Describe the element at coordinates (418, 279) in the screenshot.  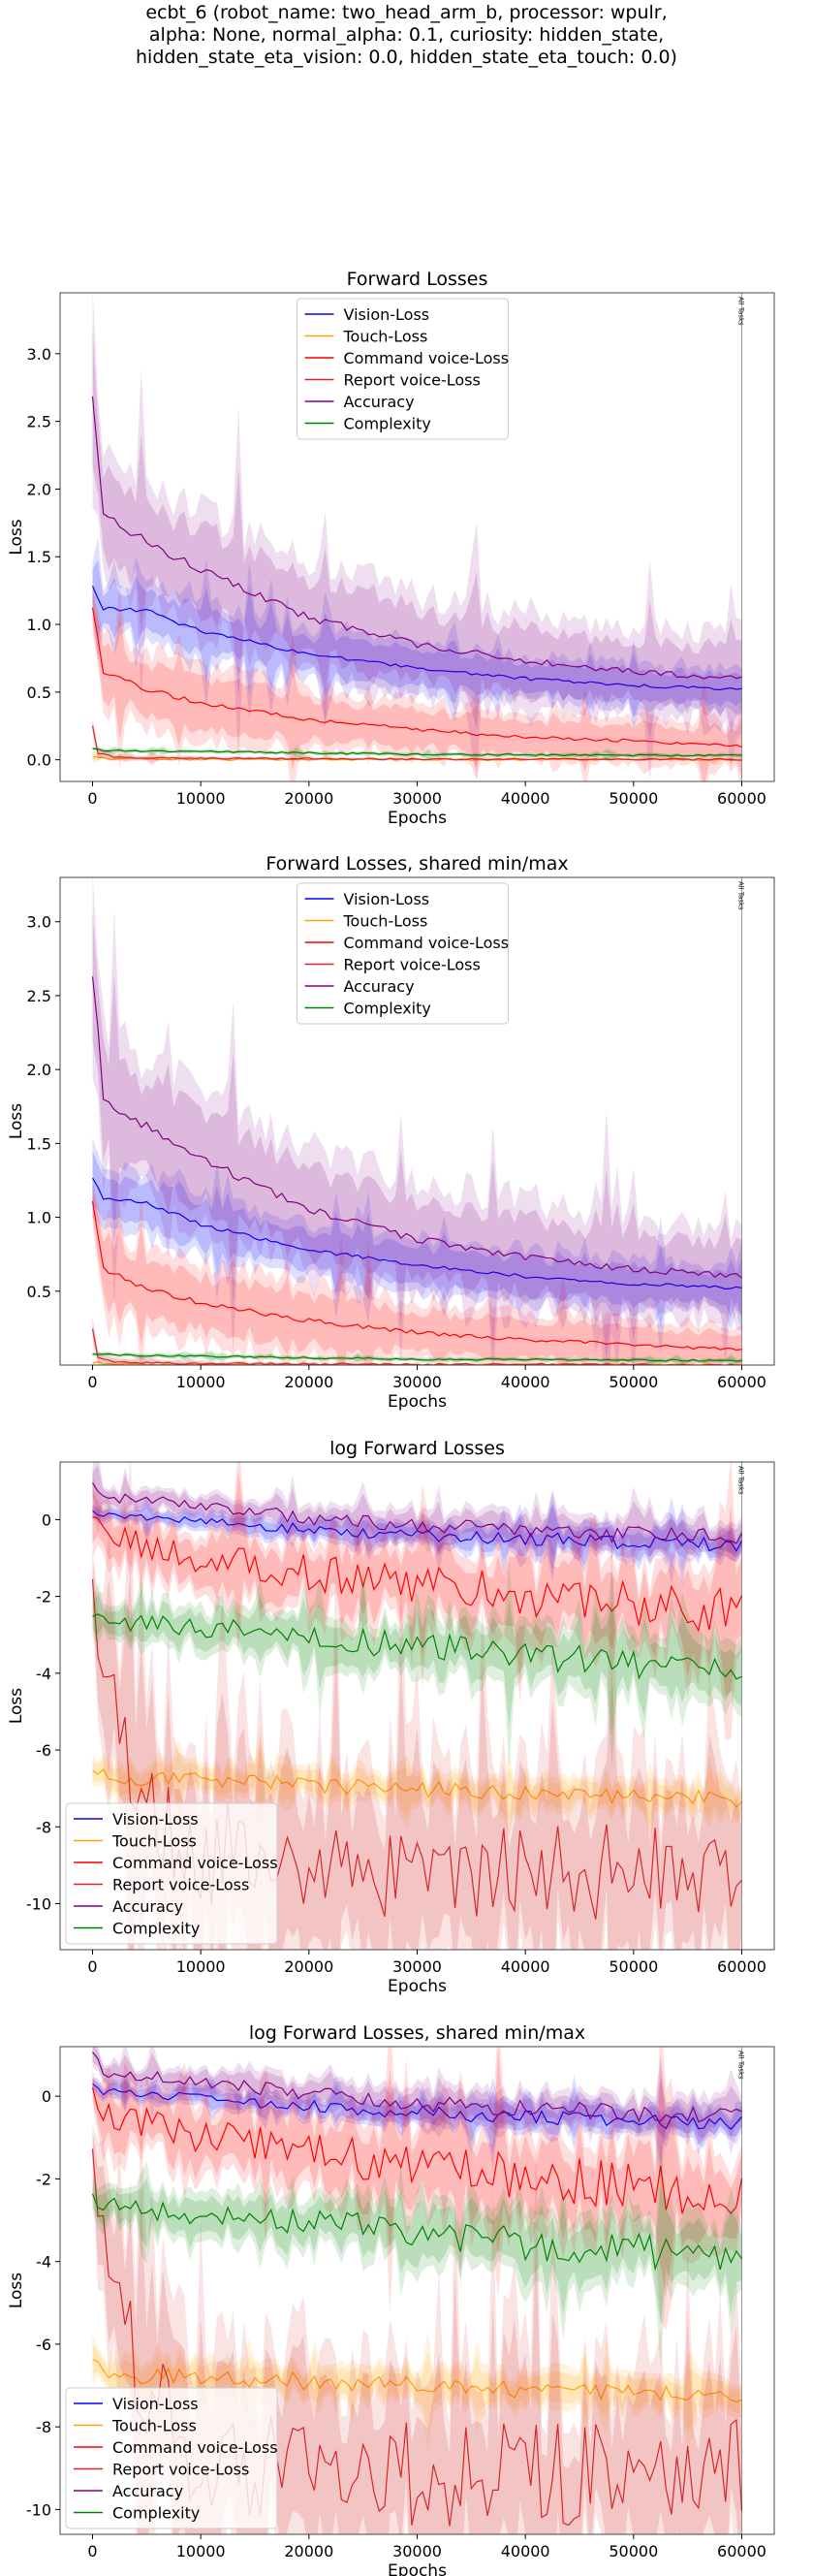
I see `chart-title: Forward Losses` at that location.